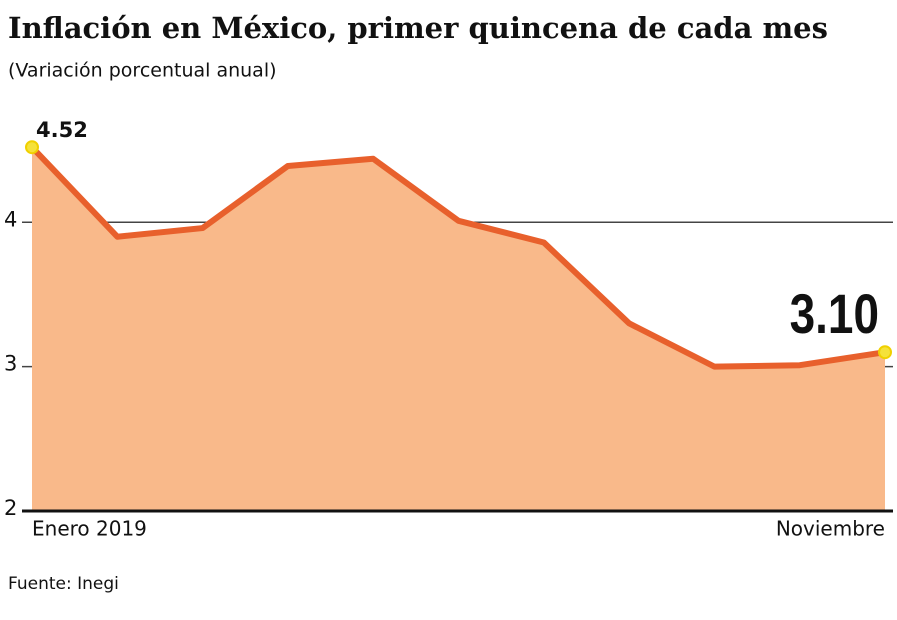 Image resolution: width=897 pixels, height=620 pixels. Describe the element at coordinates (63, 584) in the screenshot. I see `source: Fuente: Inegi` at that location.